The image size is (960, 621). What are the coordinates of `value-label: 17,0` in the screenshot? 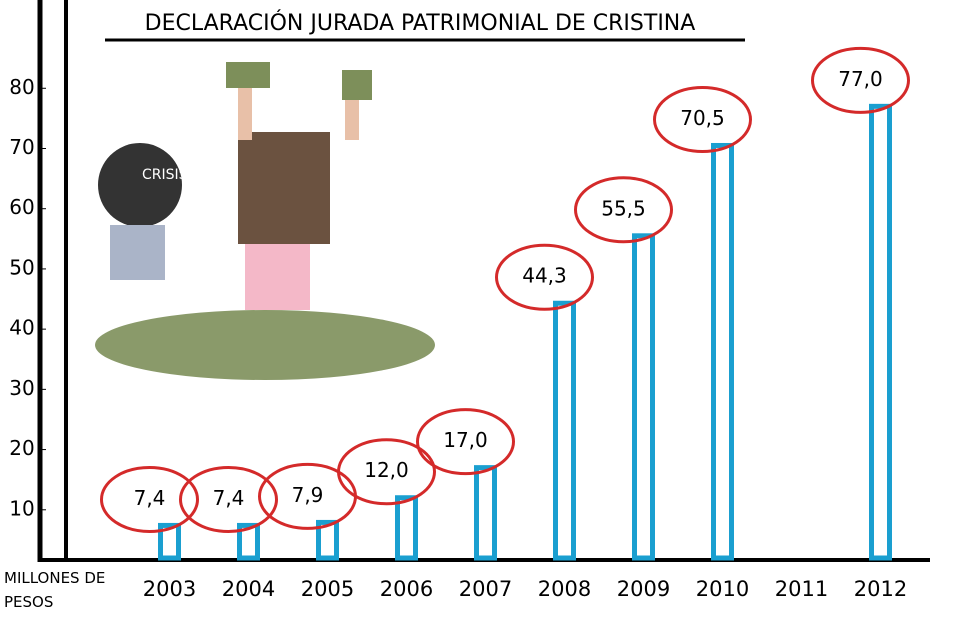 It's located at (465, 440).